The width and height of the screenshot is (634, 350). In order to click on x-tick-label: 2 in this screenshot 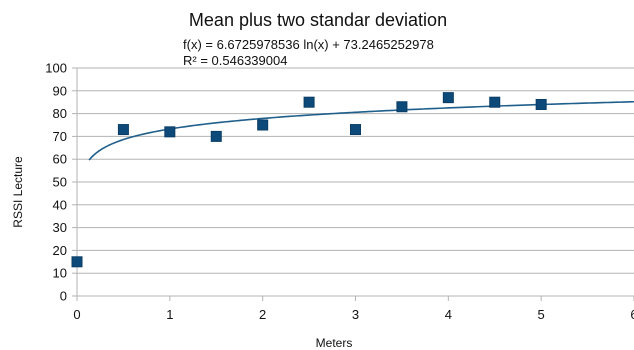, I will do `click(262, 314)`.